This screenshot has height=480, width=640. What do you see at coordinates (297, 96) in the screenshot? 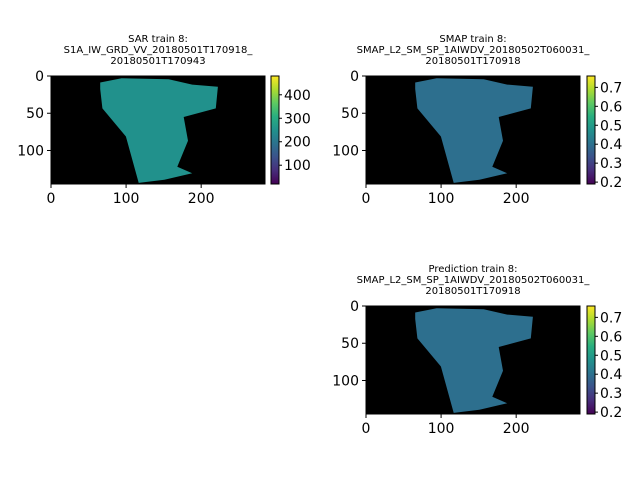
I see `colorbar-tick-label: 400` at bounding box center [297, 96].